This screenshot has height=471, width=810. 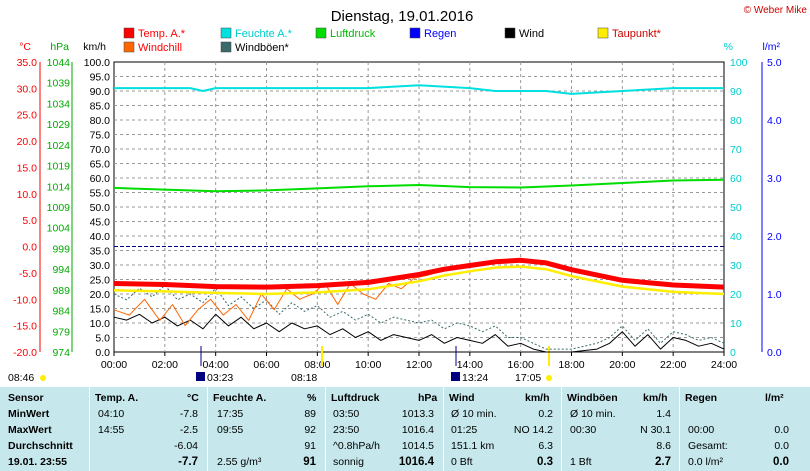 I want to click on rain-axis-unit: l/m², so click(x=772, y=47).